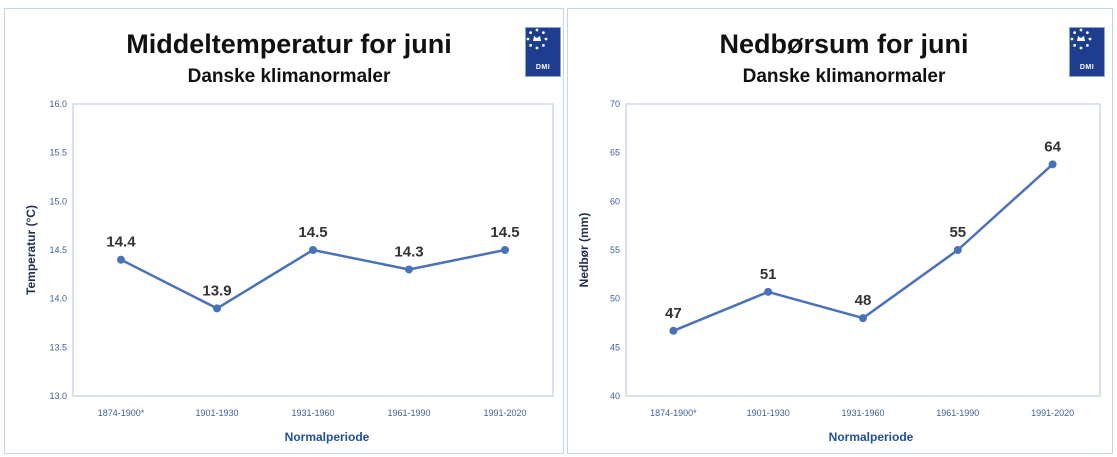  Describe the element at coordinates (58, 104) in the screenshot. I see `y-tick-label: 16.0` at that location.